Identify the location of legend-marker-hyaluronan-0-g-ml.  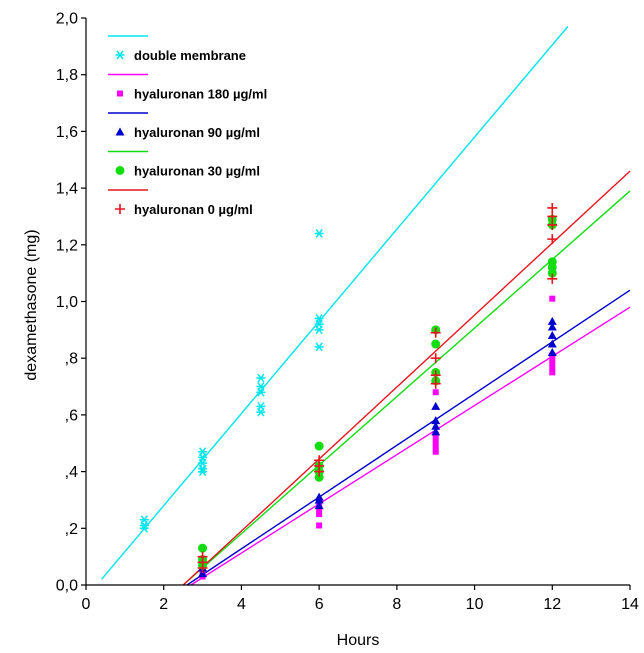
(120, 209).